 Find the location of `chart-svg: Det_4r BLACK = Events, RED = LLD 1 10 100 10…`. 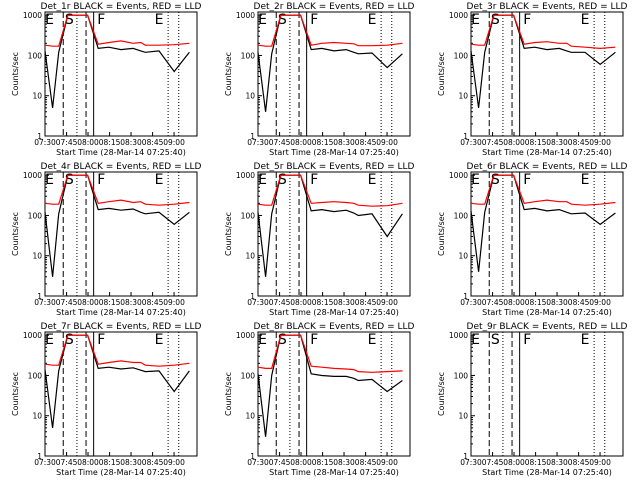

chart-svg: Det_4r BLACK = Events, RED = LLD 1 10 100 10… is located at coordinates (106, 239).